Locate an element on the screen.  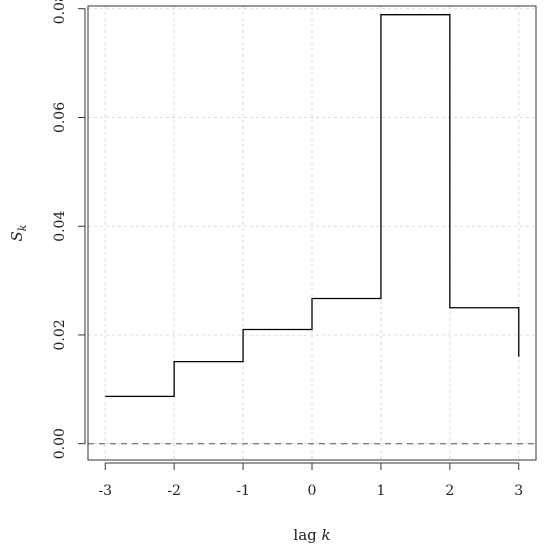
y-tick-label: 0.08 is located at coordinates (60, 12).